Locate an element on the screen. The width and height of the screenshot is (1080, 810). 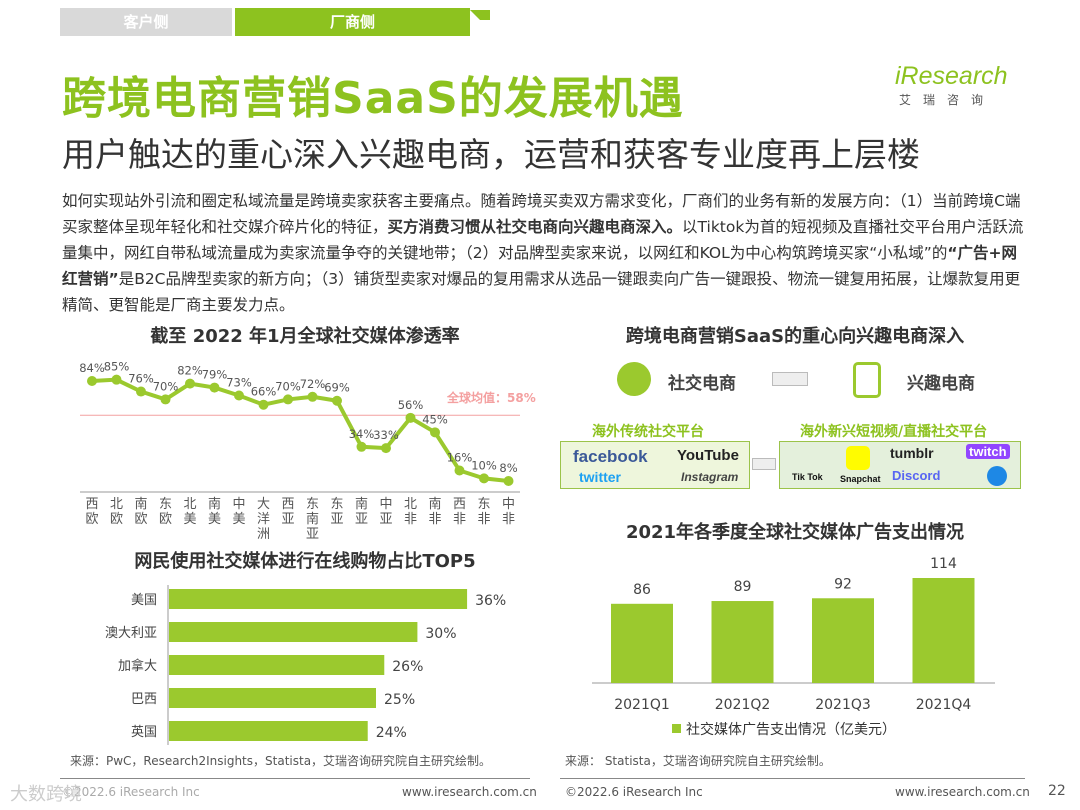
category-label: 2021Q1 is located at coordinates (642, 705).